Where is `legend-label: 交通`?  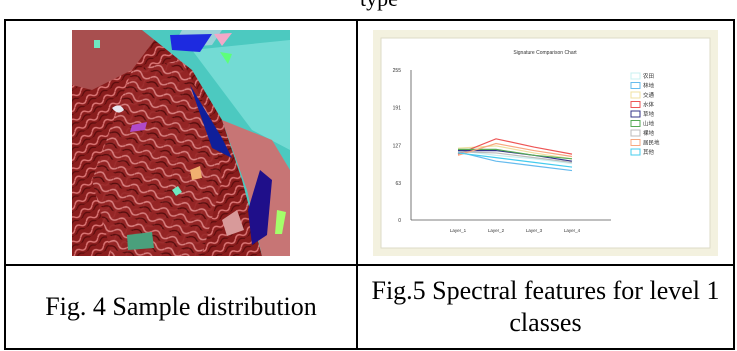 legend-label: 交通 is located at coordinates (649, 95).